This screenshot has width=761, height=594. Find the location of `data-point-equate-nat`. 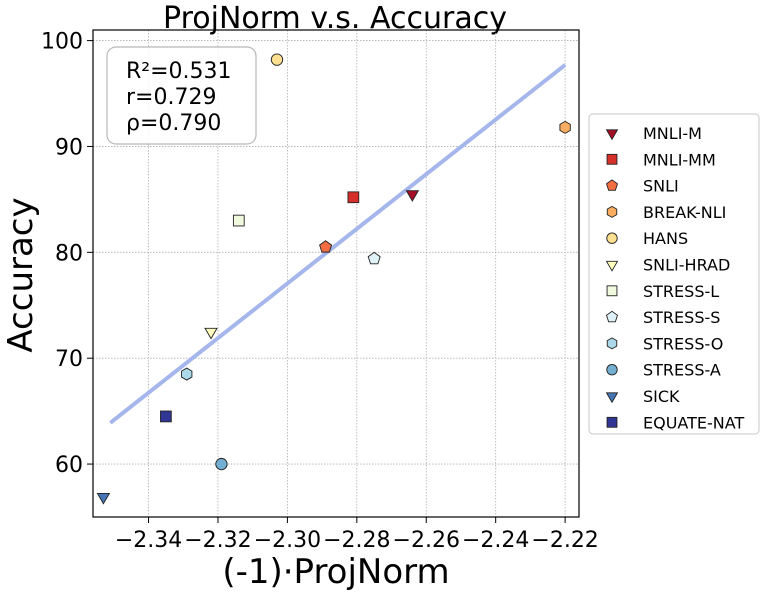

data-point-equate-nat is located at coordinates (166, 416).